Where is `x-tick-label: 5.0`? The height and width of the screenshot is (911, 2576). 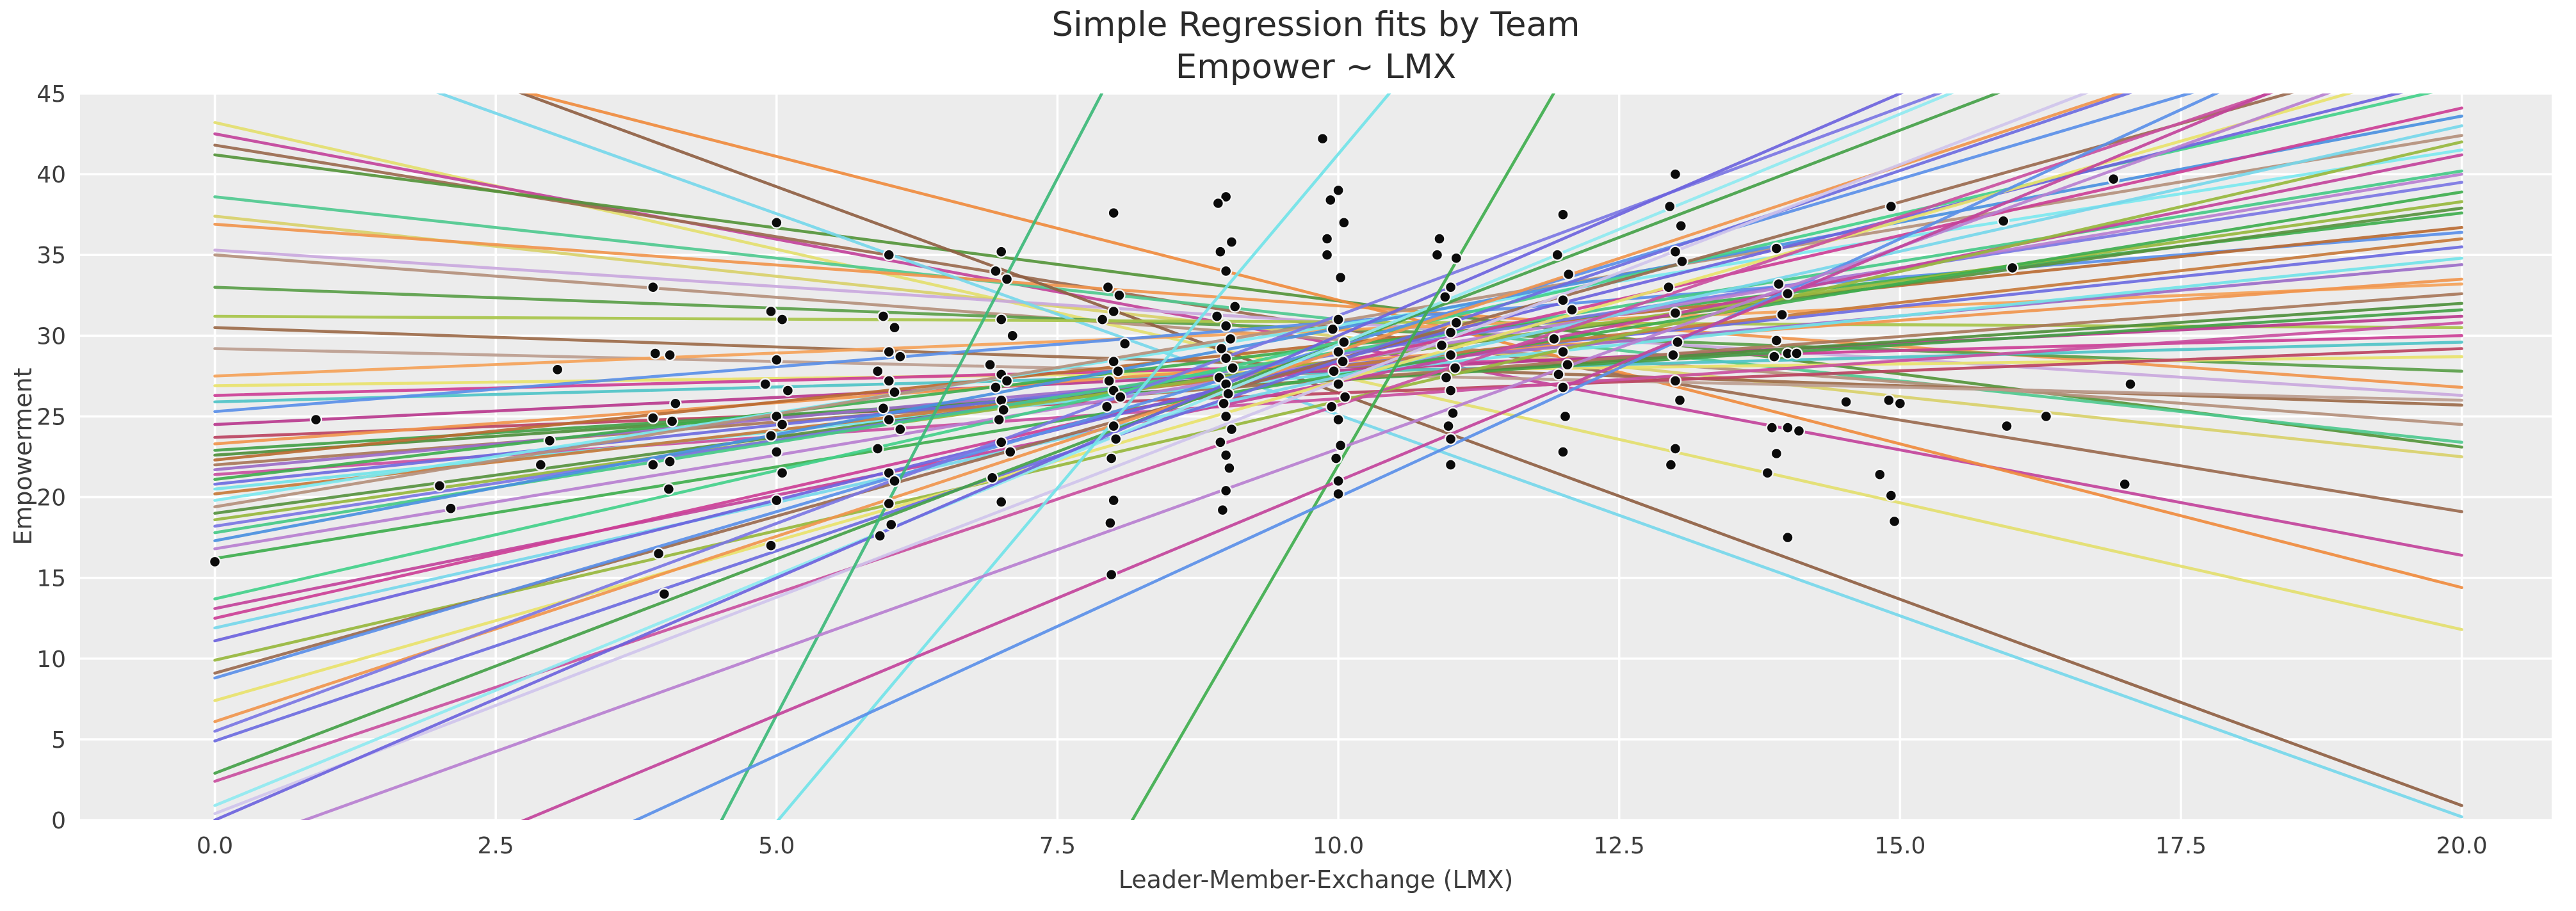
x-tick-label: 5.0 is located at coordinates (776, 846).